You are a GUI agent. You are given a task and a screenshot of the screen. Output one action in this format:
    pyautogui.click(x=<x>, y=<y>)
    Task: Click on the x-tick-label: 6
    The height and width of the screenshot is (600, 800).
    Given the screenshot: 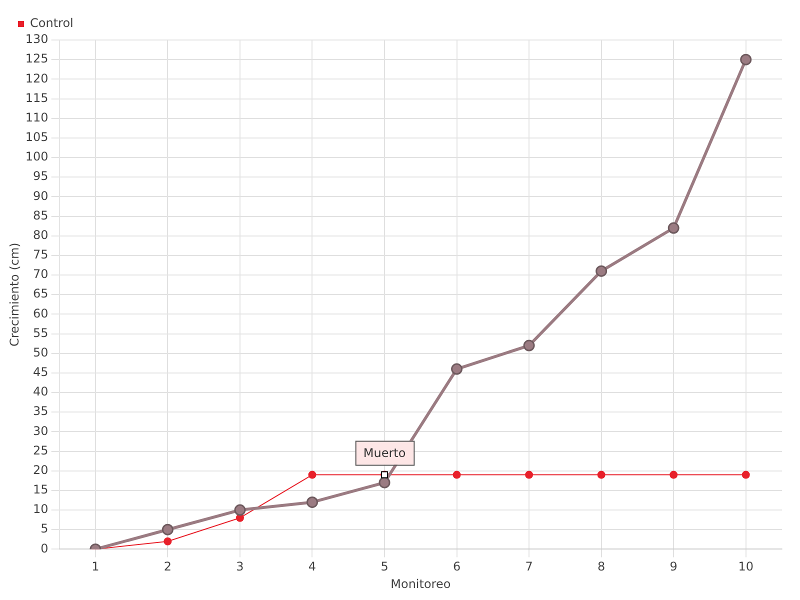 What is the action you would take?
    pyautogui.click(x=456, y=567)
    